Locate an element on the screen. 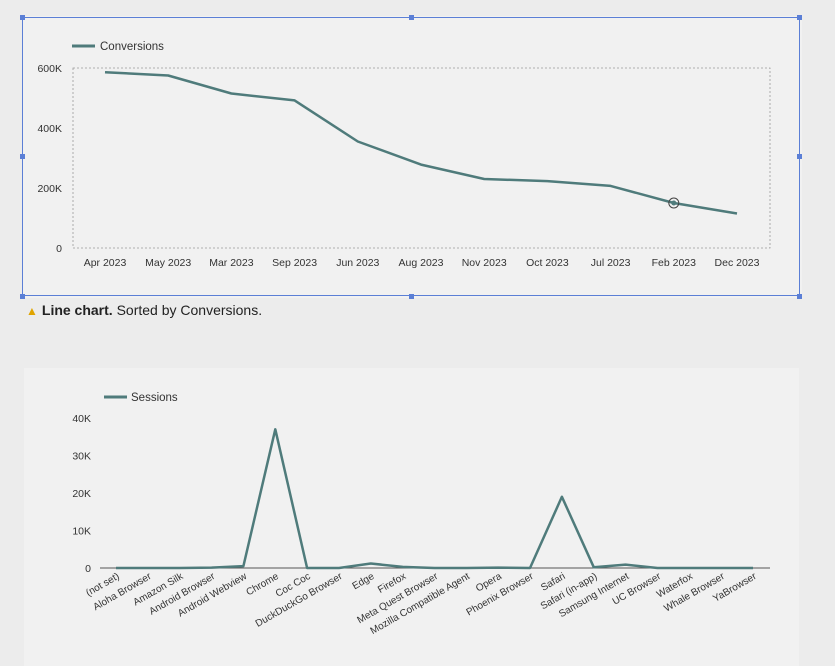 This screenshot has height=666, width=835. y-tick-label: 600K is located at coordinates (49, 69).